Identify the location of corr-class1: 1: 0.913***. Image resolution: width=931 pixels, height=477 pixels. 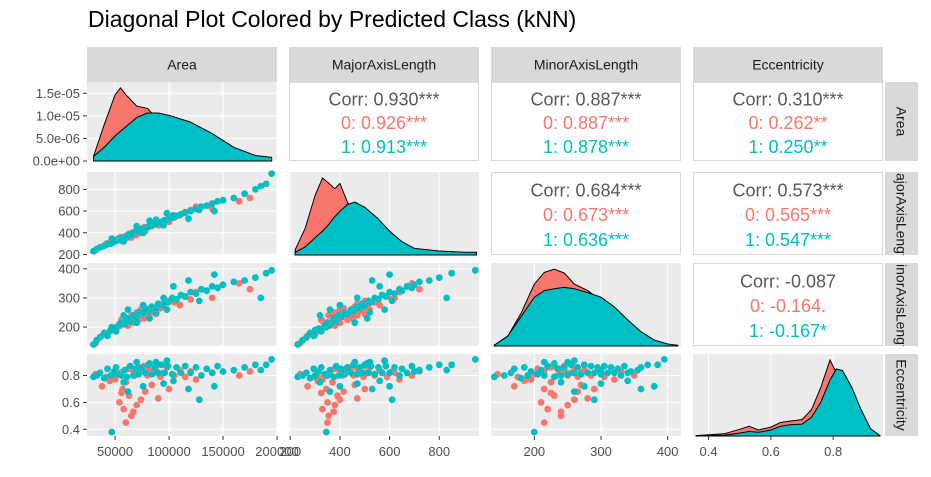
(384, 147).